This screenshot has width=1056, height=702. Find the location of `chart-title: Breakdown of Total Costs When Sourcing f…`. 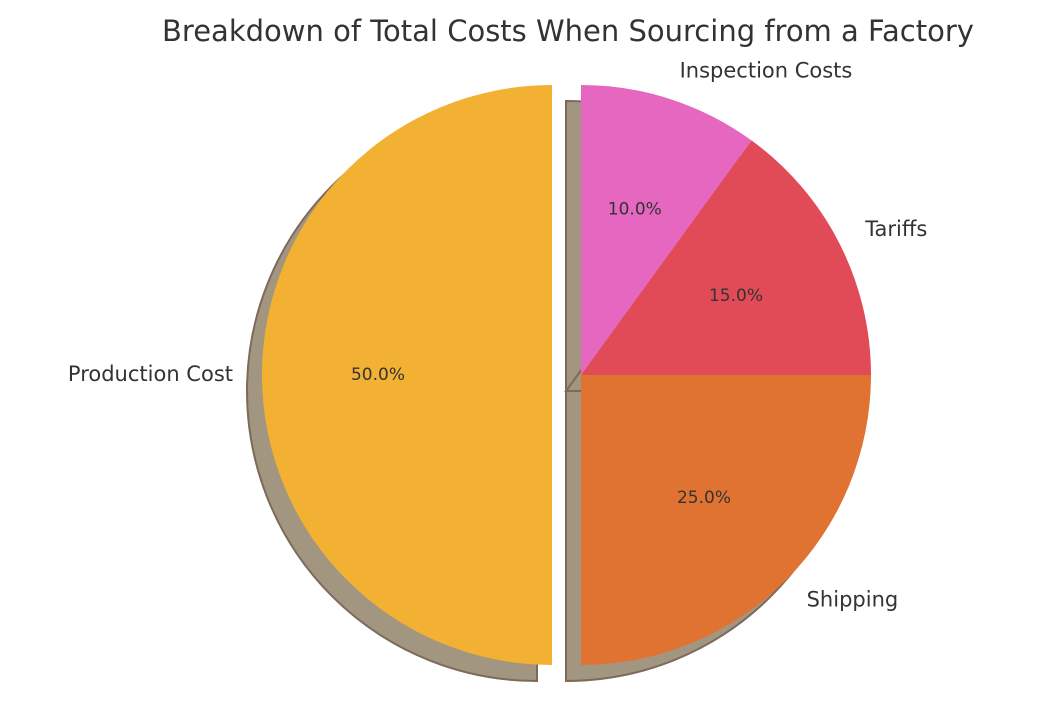

chart-title: Breakdown of Total Costs When Sourcing f… is located at coordinates (568, 31).